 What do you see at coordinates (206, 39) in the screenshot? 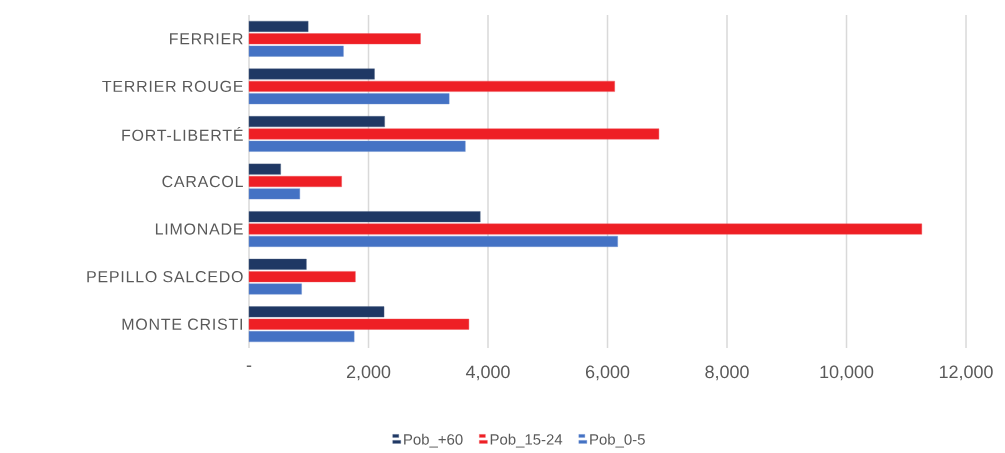
I see `y-tick-label: FERRIER` at bounding box center [206, 39].